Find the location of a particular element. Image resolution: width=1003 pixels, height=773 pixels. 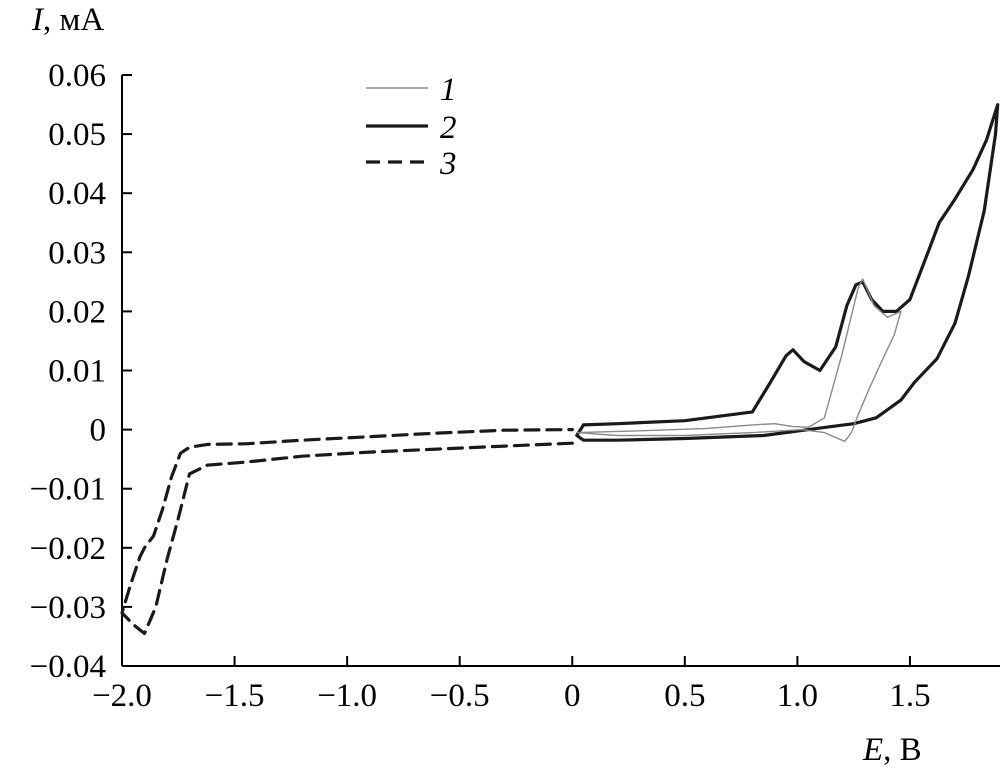

y-axis-title: I, мА is located at coordinates (67, 20).